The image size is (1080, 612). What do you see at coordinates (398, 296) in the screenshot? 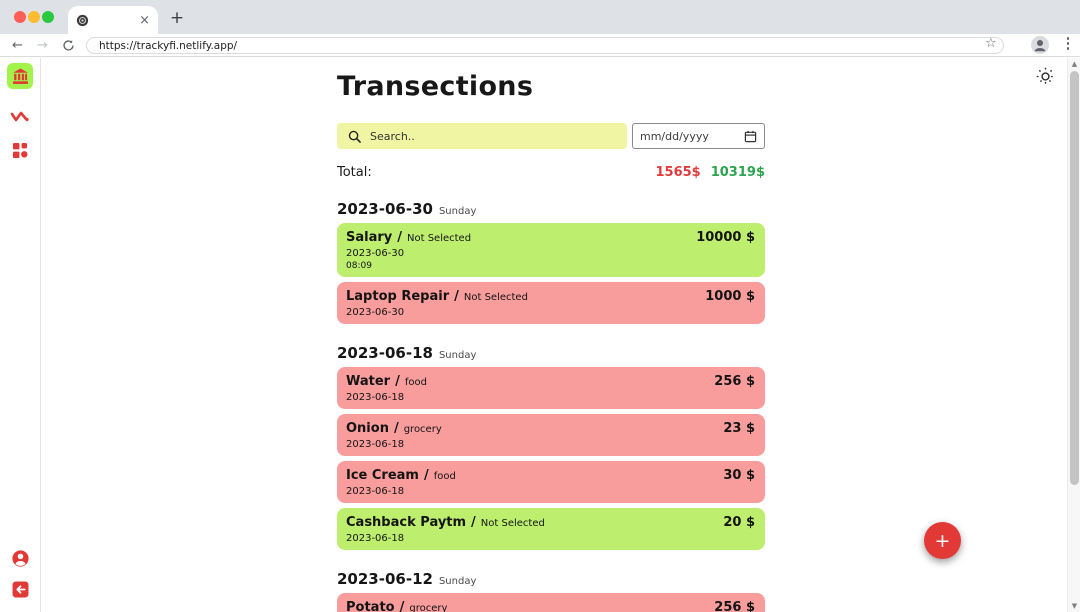
I see `transaction-title: Laptop Repair` at bounding box center [398, 296].